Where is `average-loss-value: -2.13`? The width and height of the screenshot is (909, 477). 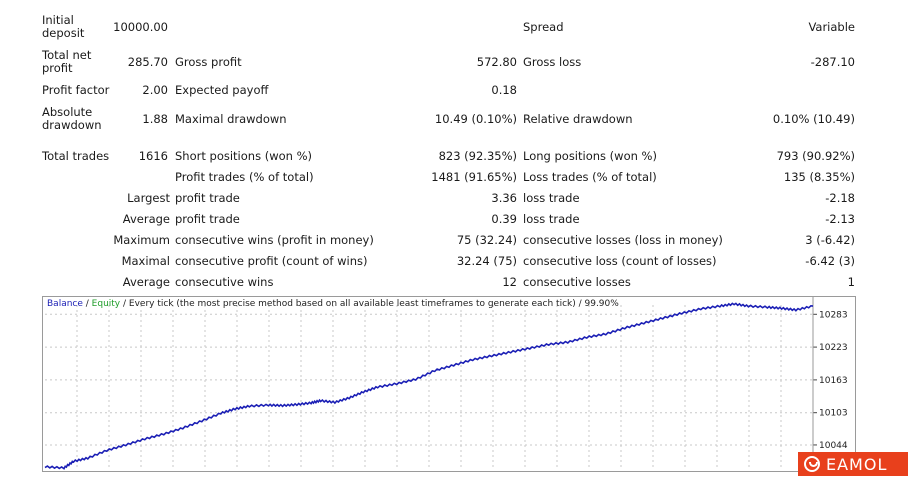
average-loss-value: -2.13 is located at coordinates (840, 219).